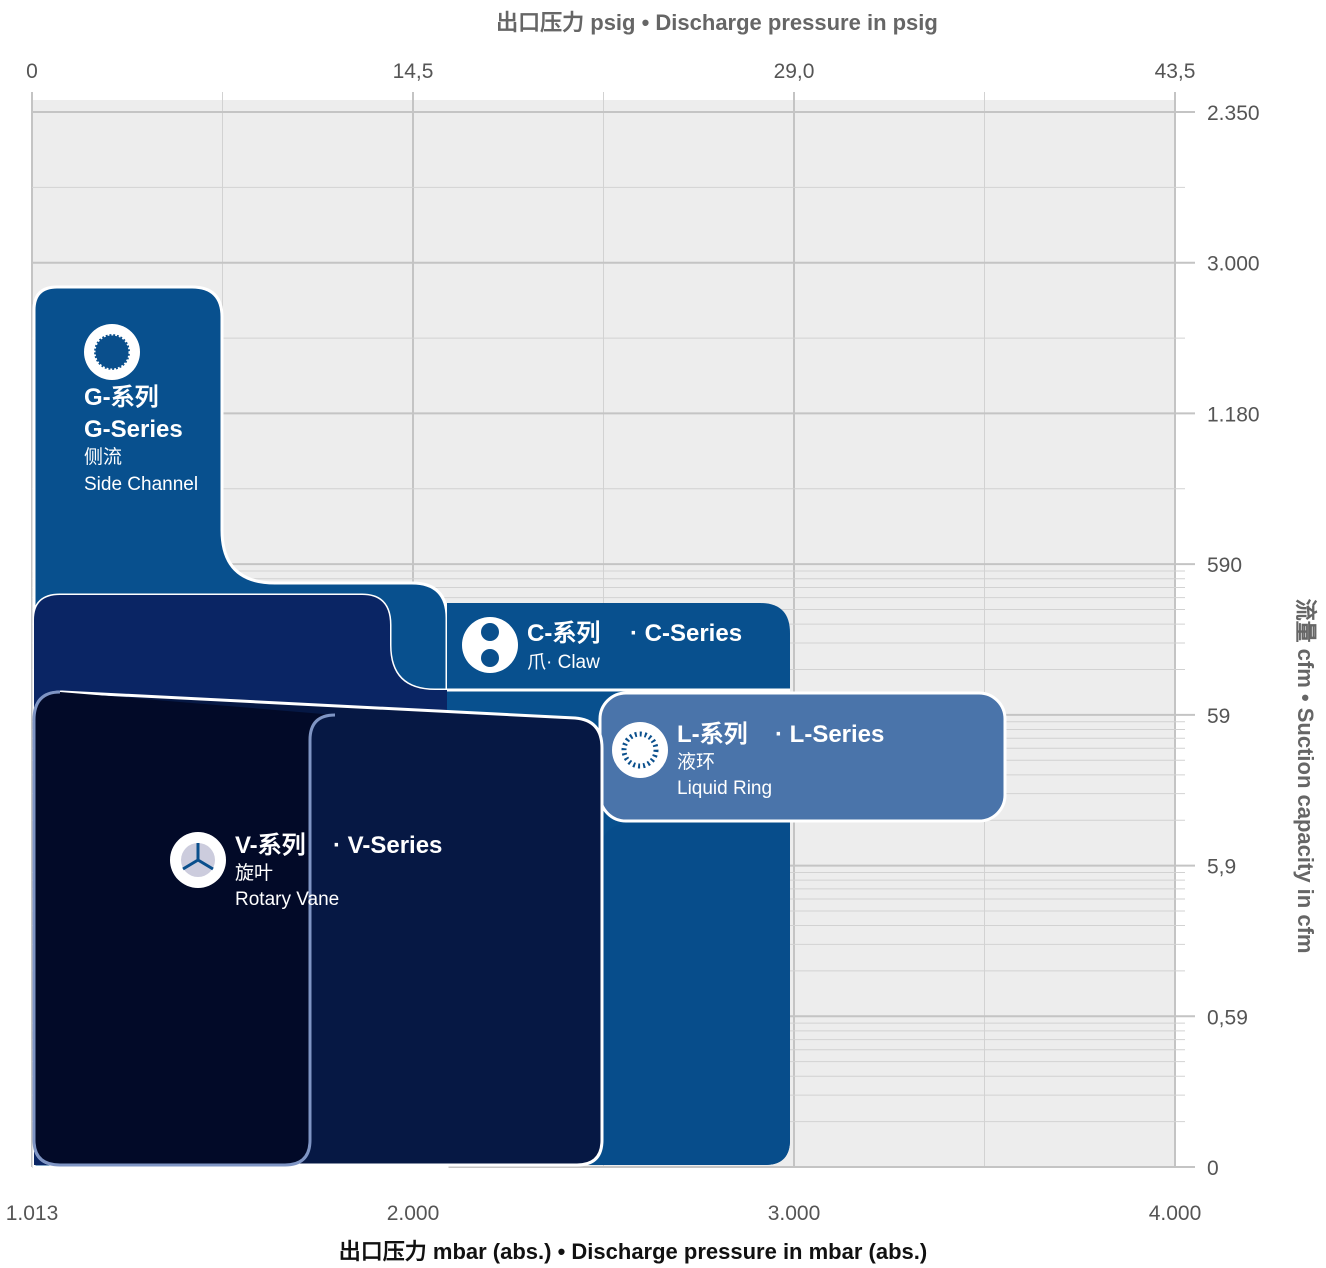 The height and width of the screenshot is (1268, 1326). I want to click on v-type-cn: 旋叶, so click(254, 873).